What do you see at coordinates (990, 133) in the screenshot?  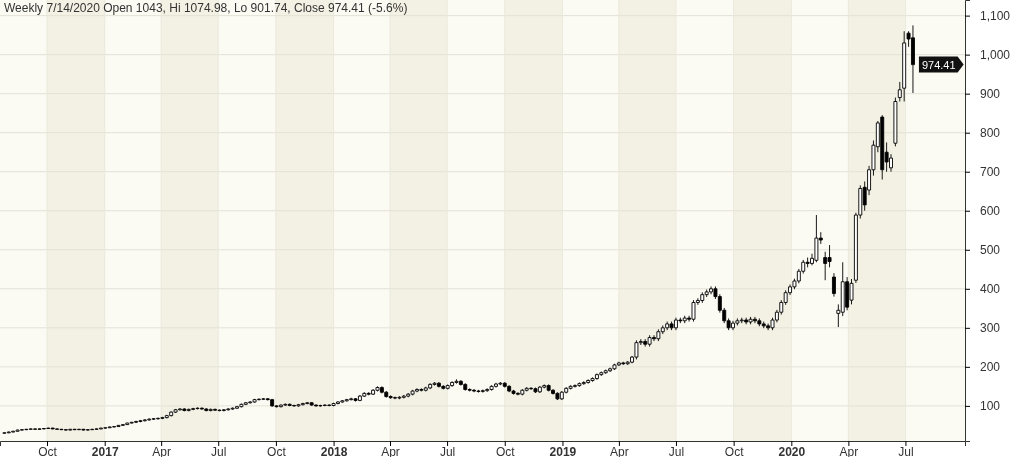 I see `y-tick-label: 800` at bounding box center [990, 133].